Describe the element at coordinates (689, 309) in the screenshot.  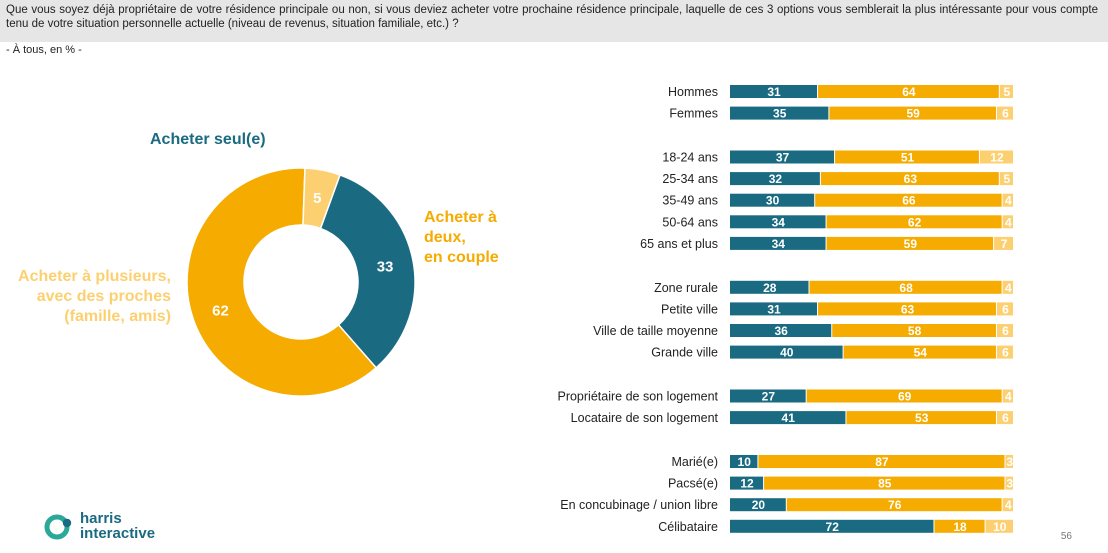
I see `bar-label: Petite ville` at that location.